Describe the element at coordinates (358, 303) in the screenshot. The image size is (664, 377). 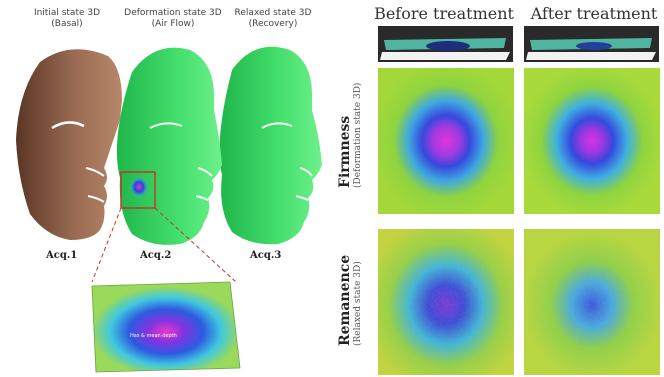
I see `remanence-sublabel: (Relaxed state 3D)` at that location.